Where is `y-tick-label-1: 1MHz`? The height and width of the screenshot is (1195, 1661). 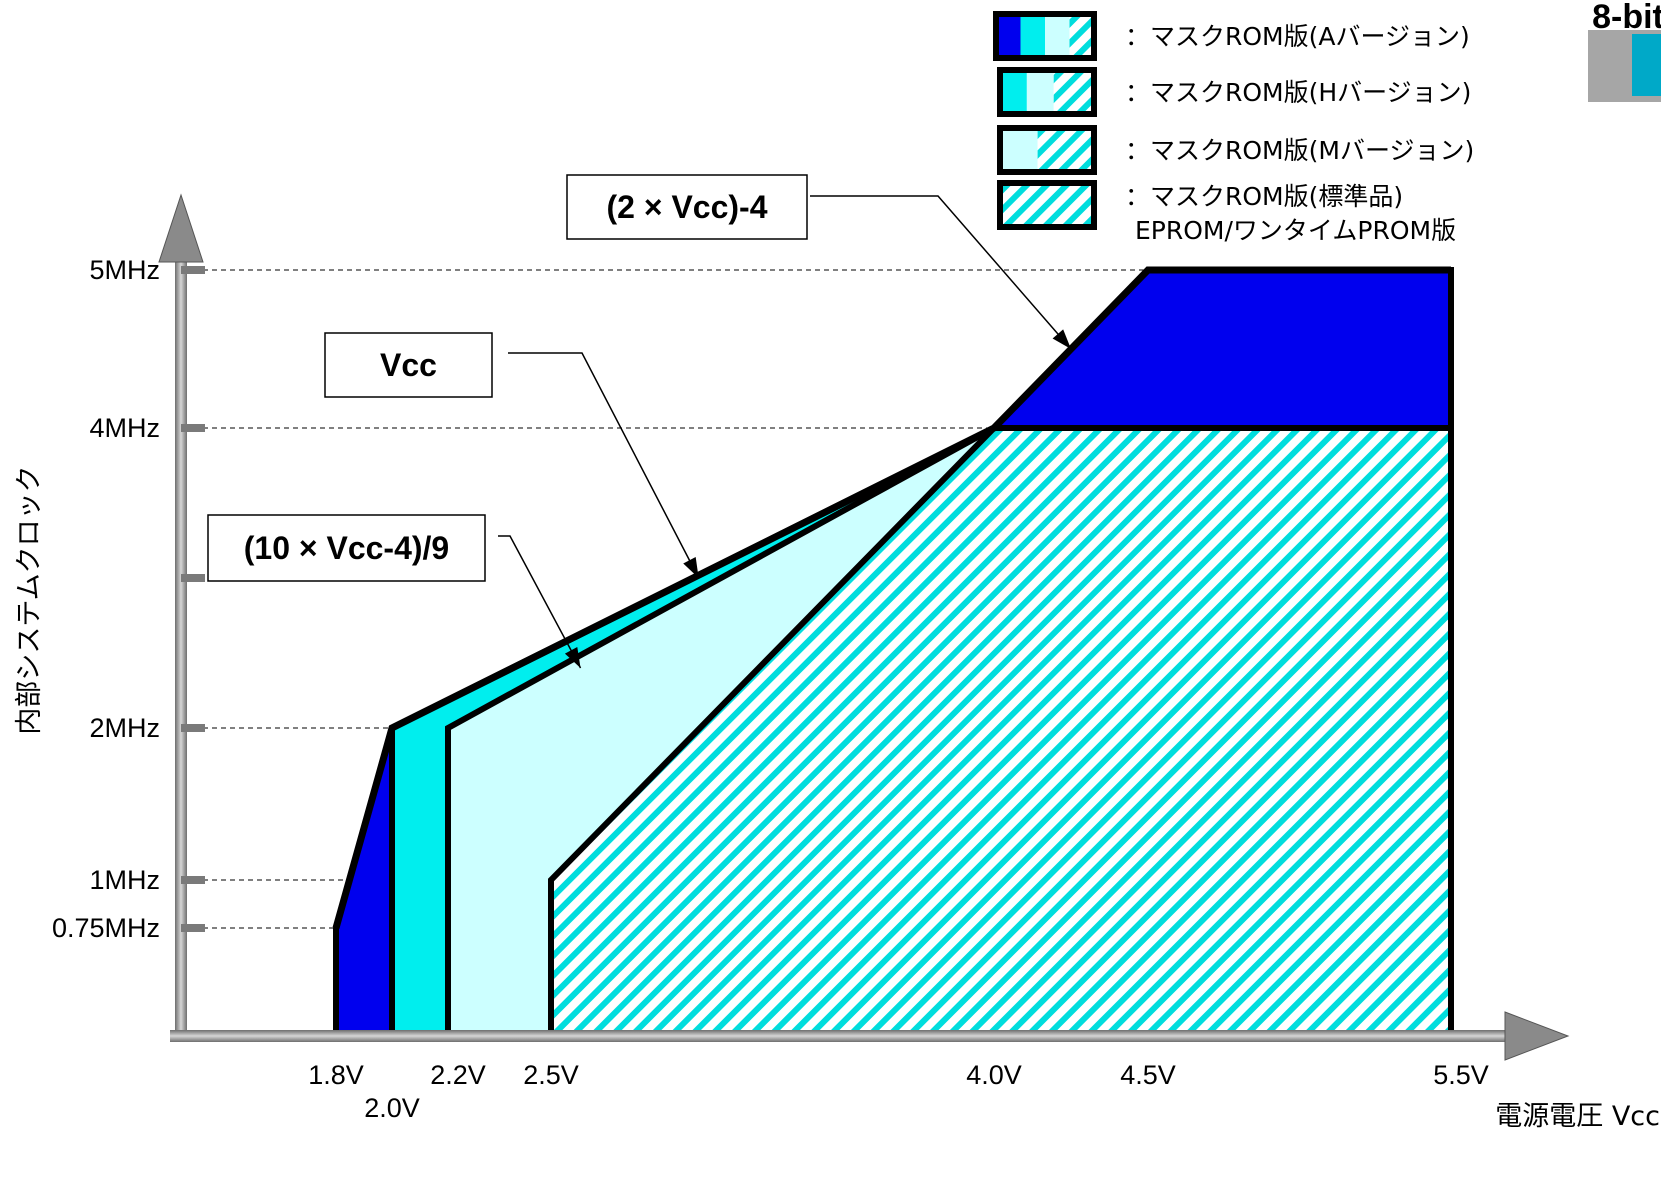
y-tick-label-1: 1MHz is located at coordinates (124, 880).